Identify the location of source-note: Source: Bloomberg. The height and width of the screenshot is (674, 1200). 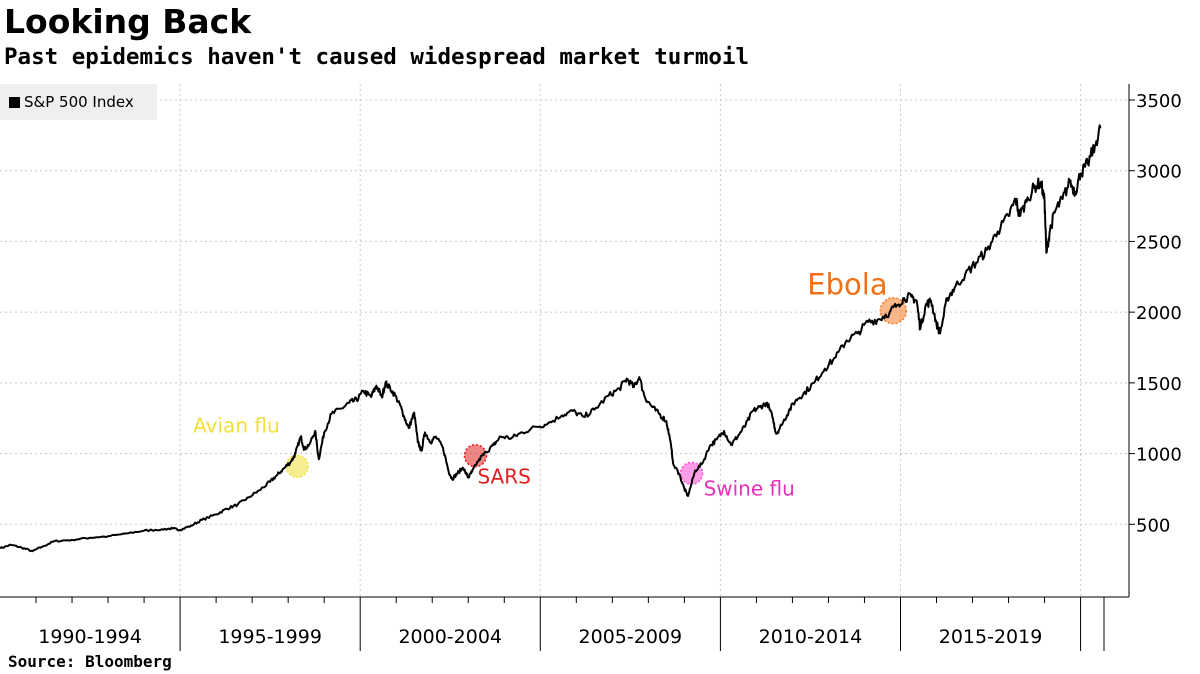
(90, 661).